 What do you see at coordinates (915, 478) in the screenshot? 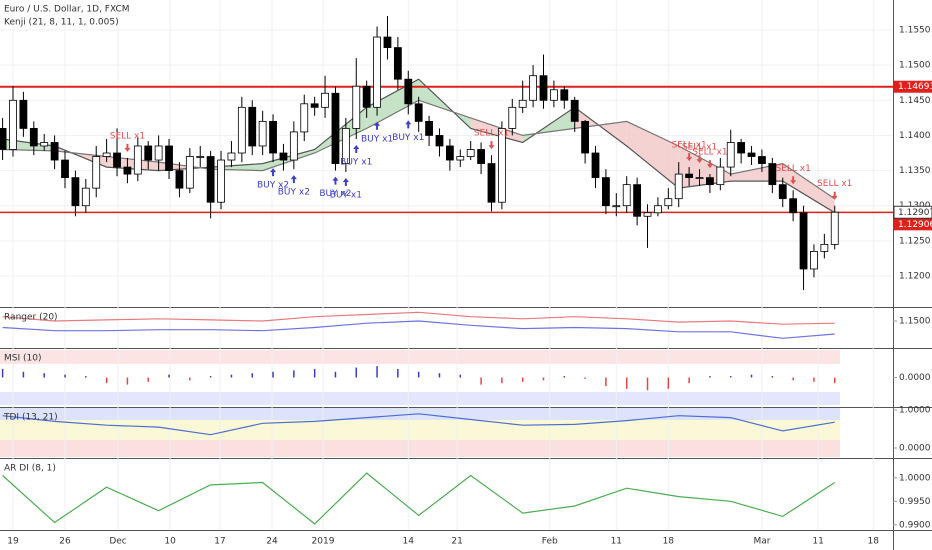
I see `y-tick-label: 1.0000` at bounding box center [915, 478].